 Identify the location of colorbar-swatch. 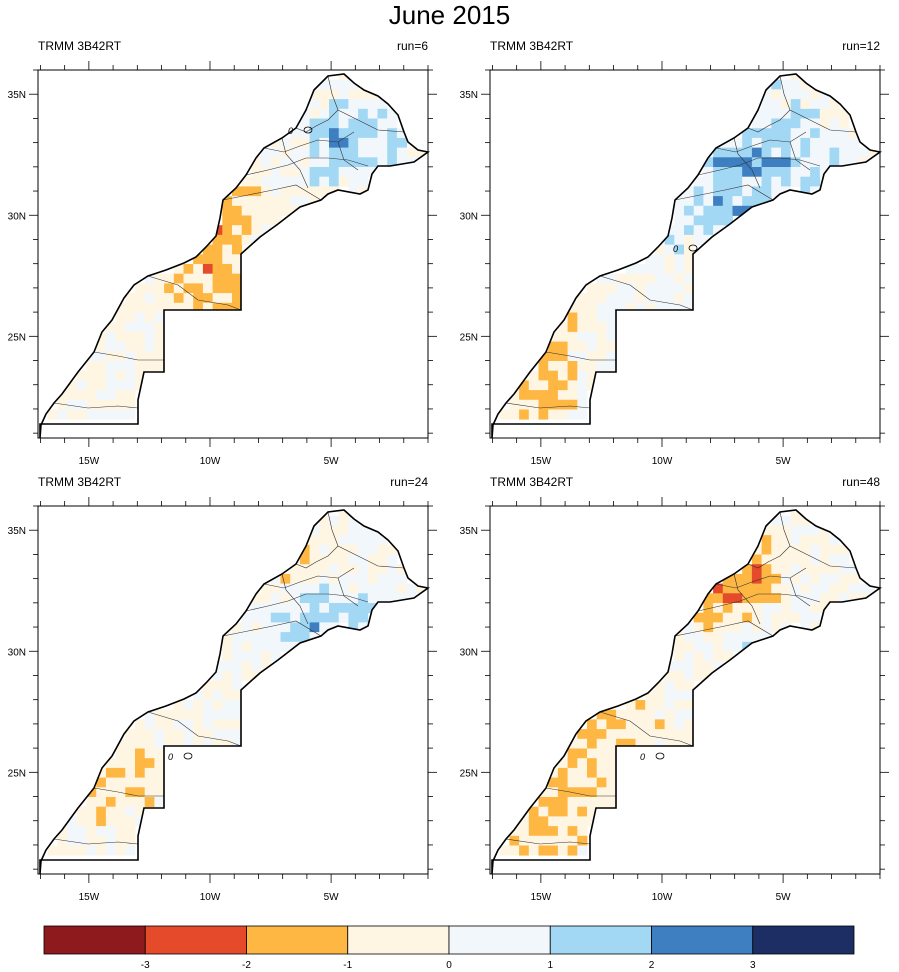
(803, 940).